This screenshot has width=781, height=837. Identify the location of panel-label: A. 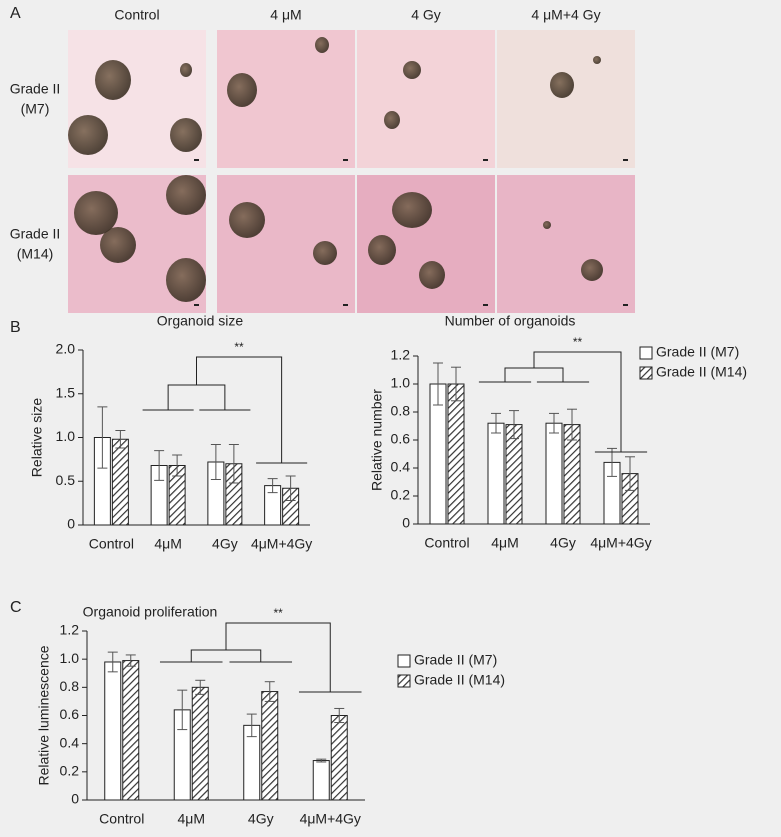
(15, 13).